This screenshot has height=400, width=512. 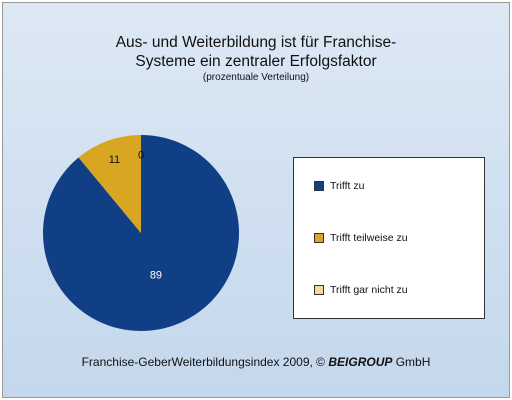 What do you see at coordinates (319, 186) in the screenshot?
I see `legend-swatch-trifft-zu` at bounding box center [319, 186].